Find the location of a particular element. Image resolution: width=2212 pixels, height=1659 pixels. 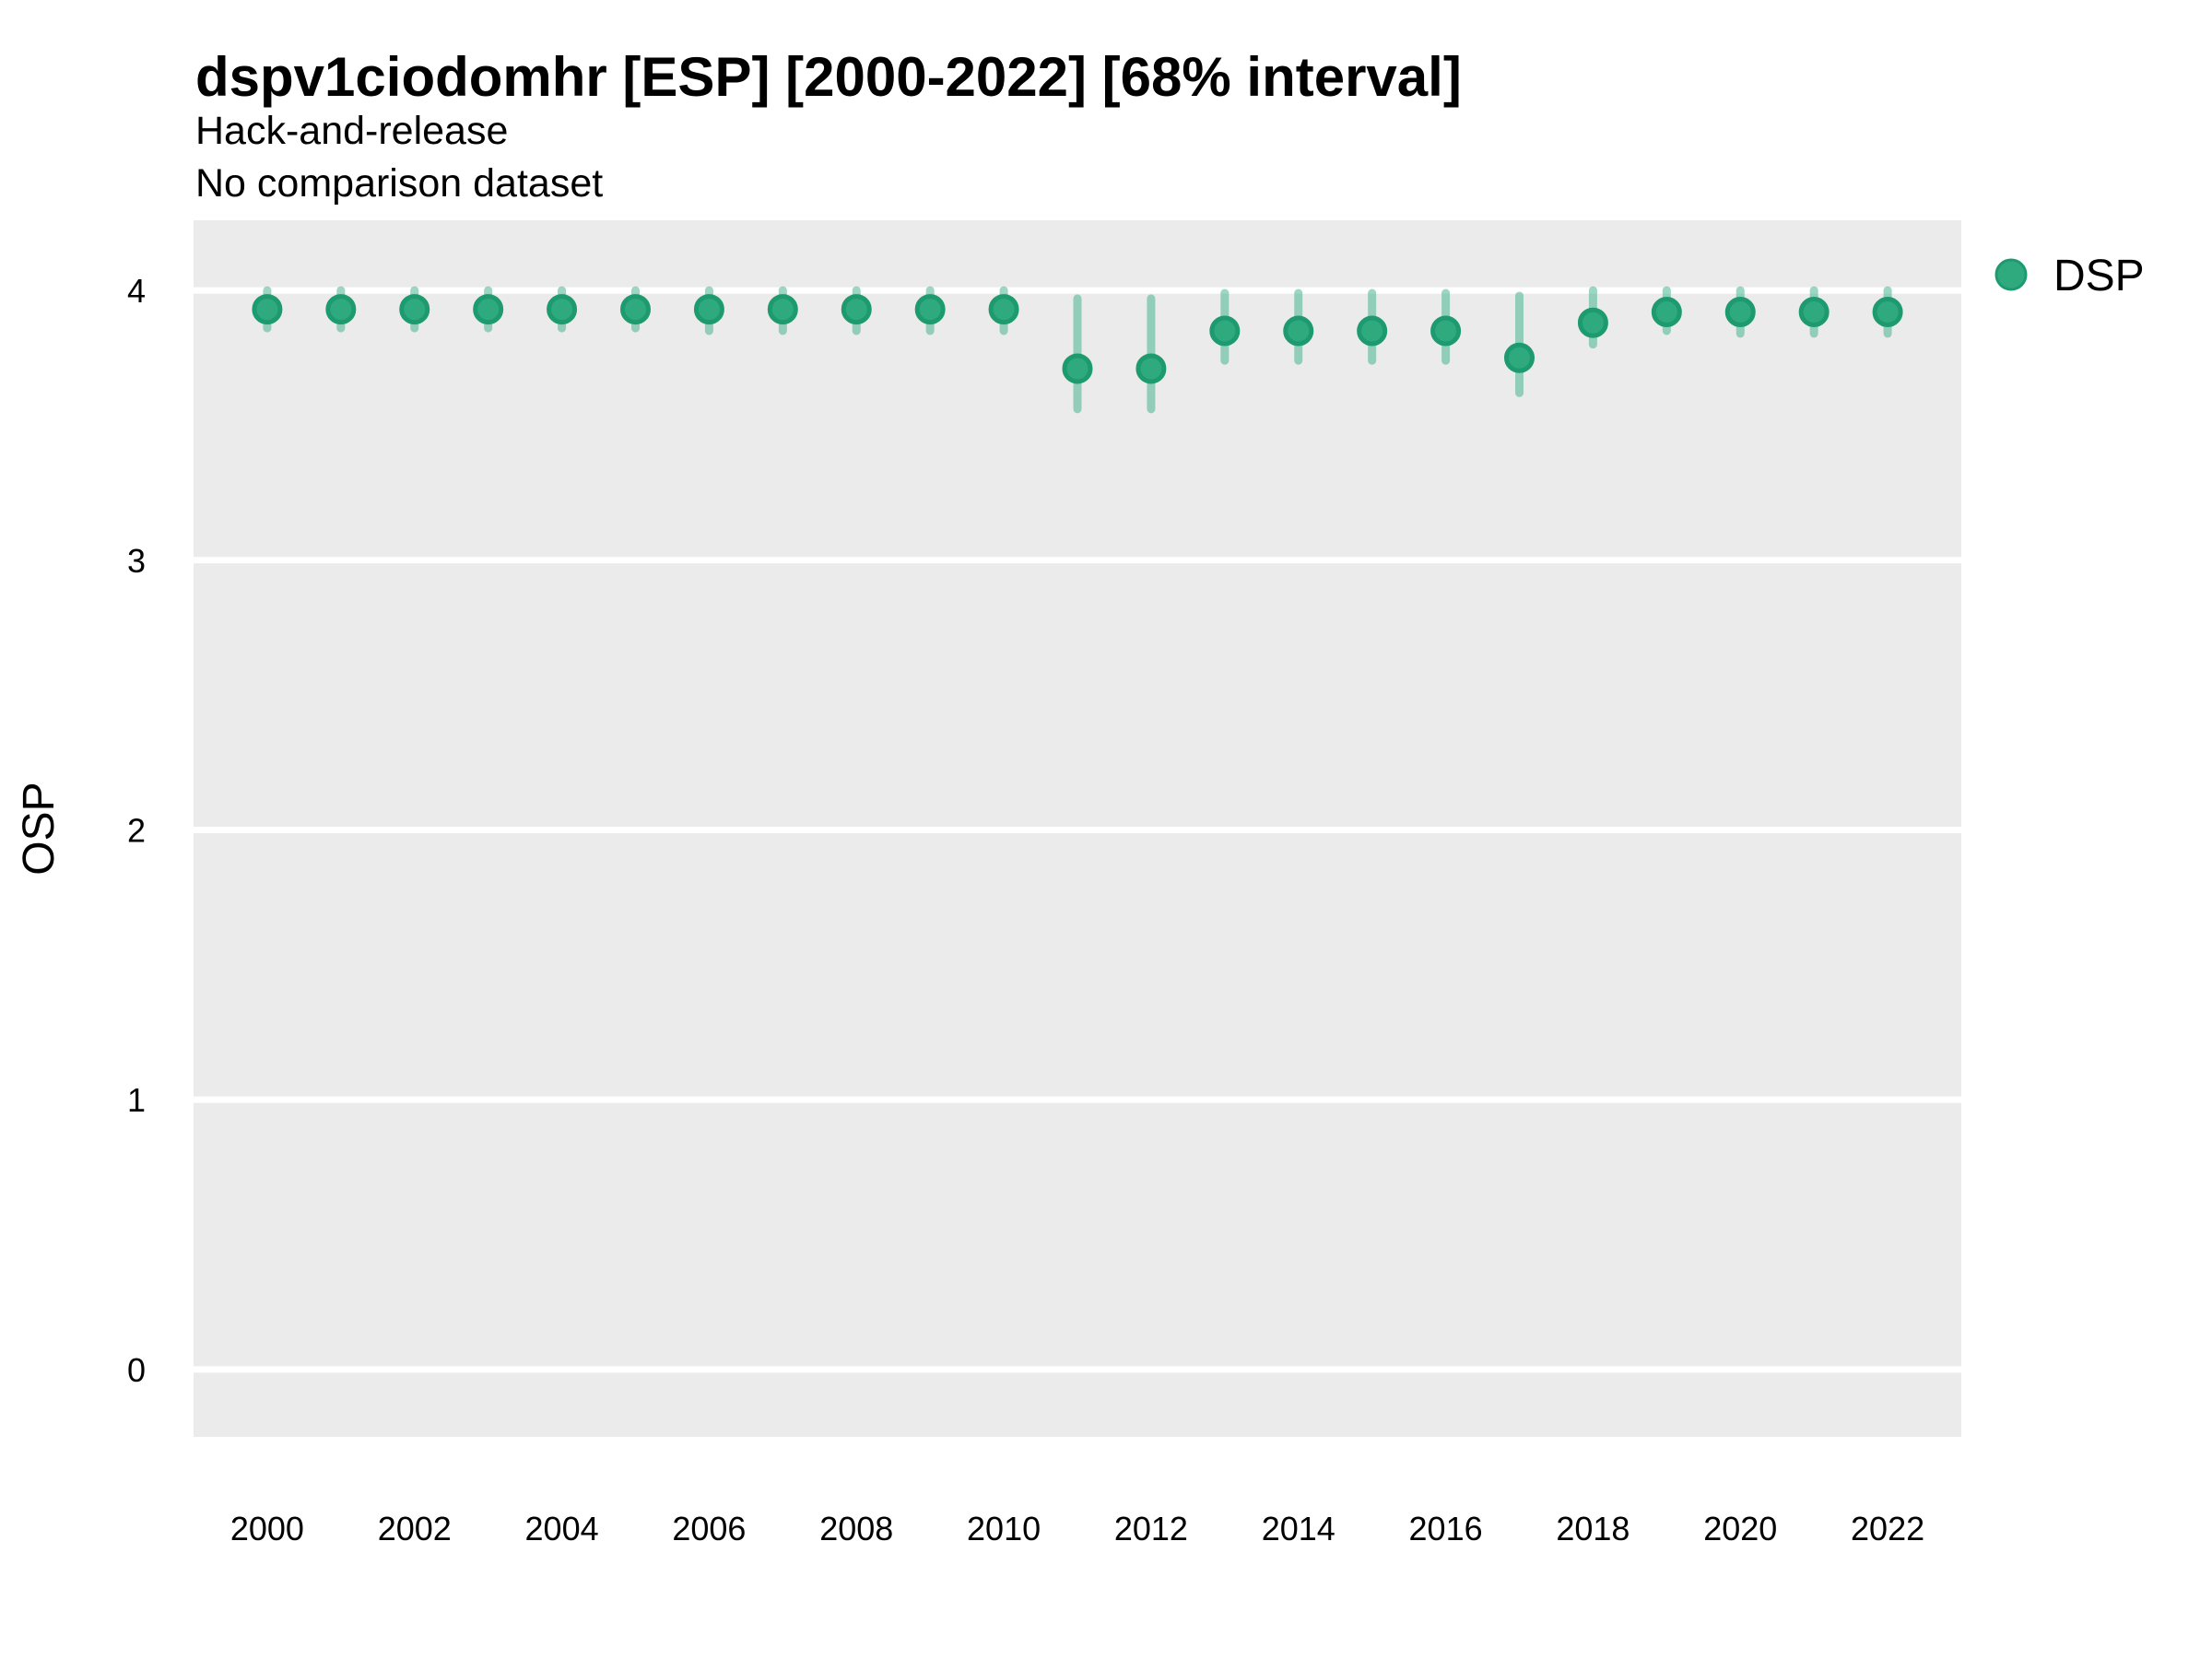

data-point-2010 is located at coordinates (1003, 309).